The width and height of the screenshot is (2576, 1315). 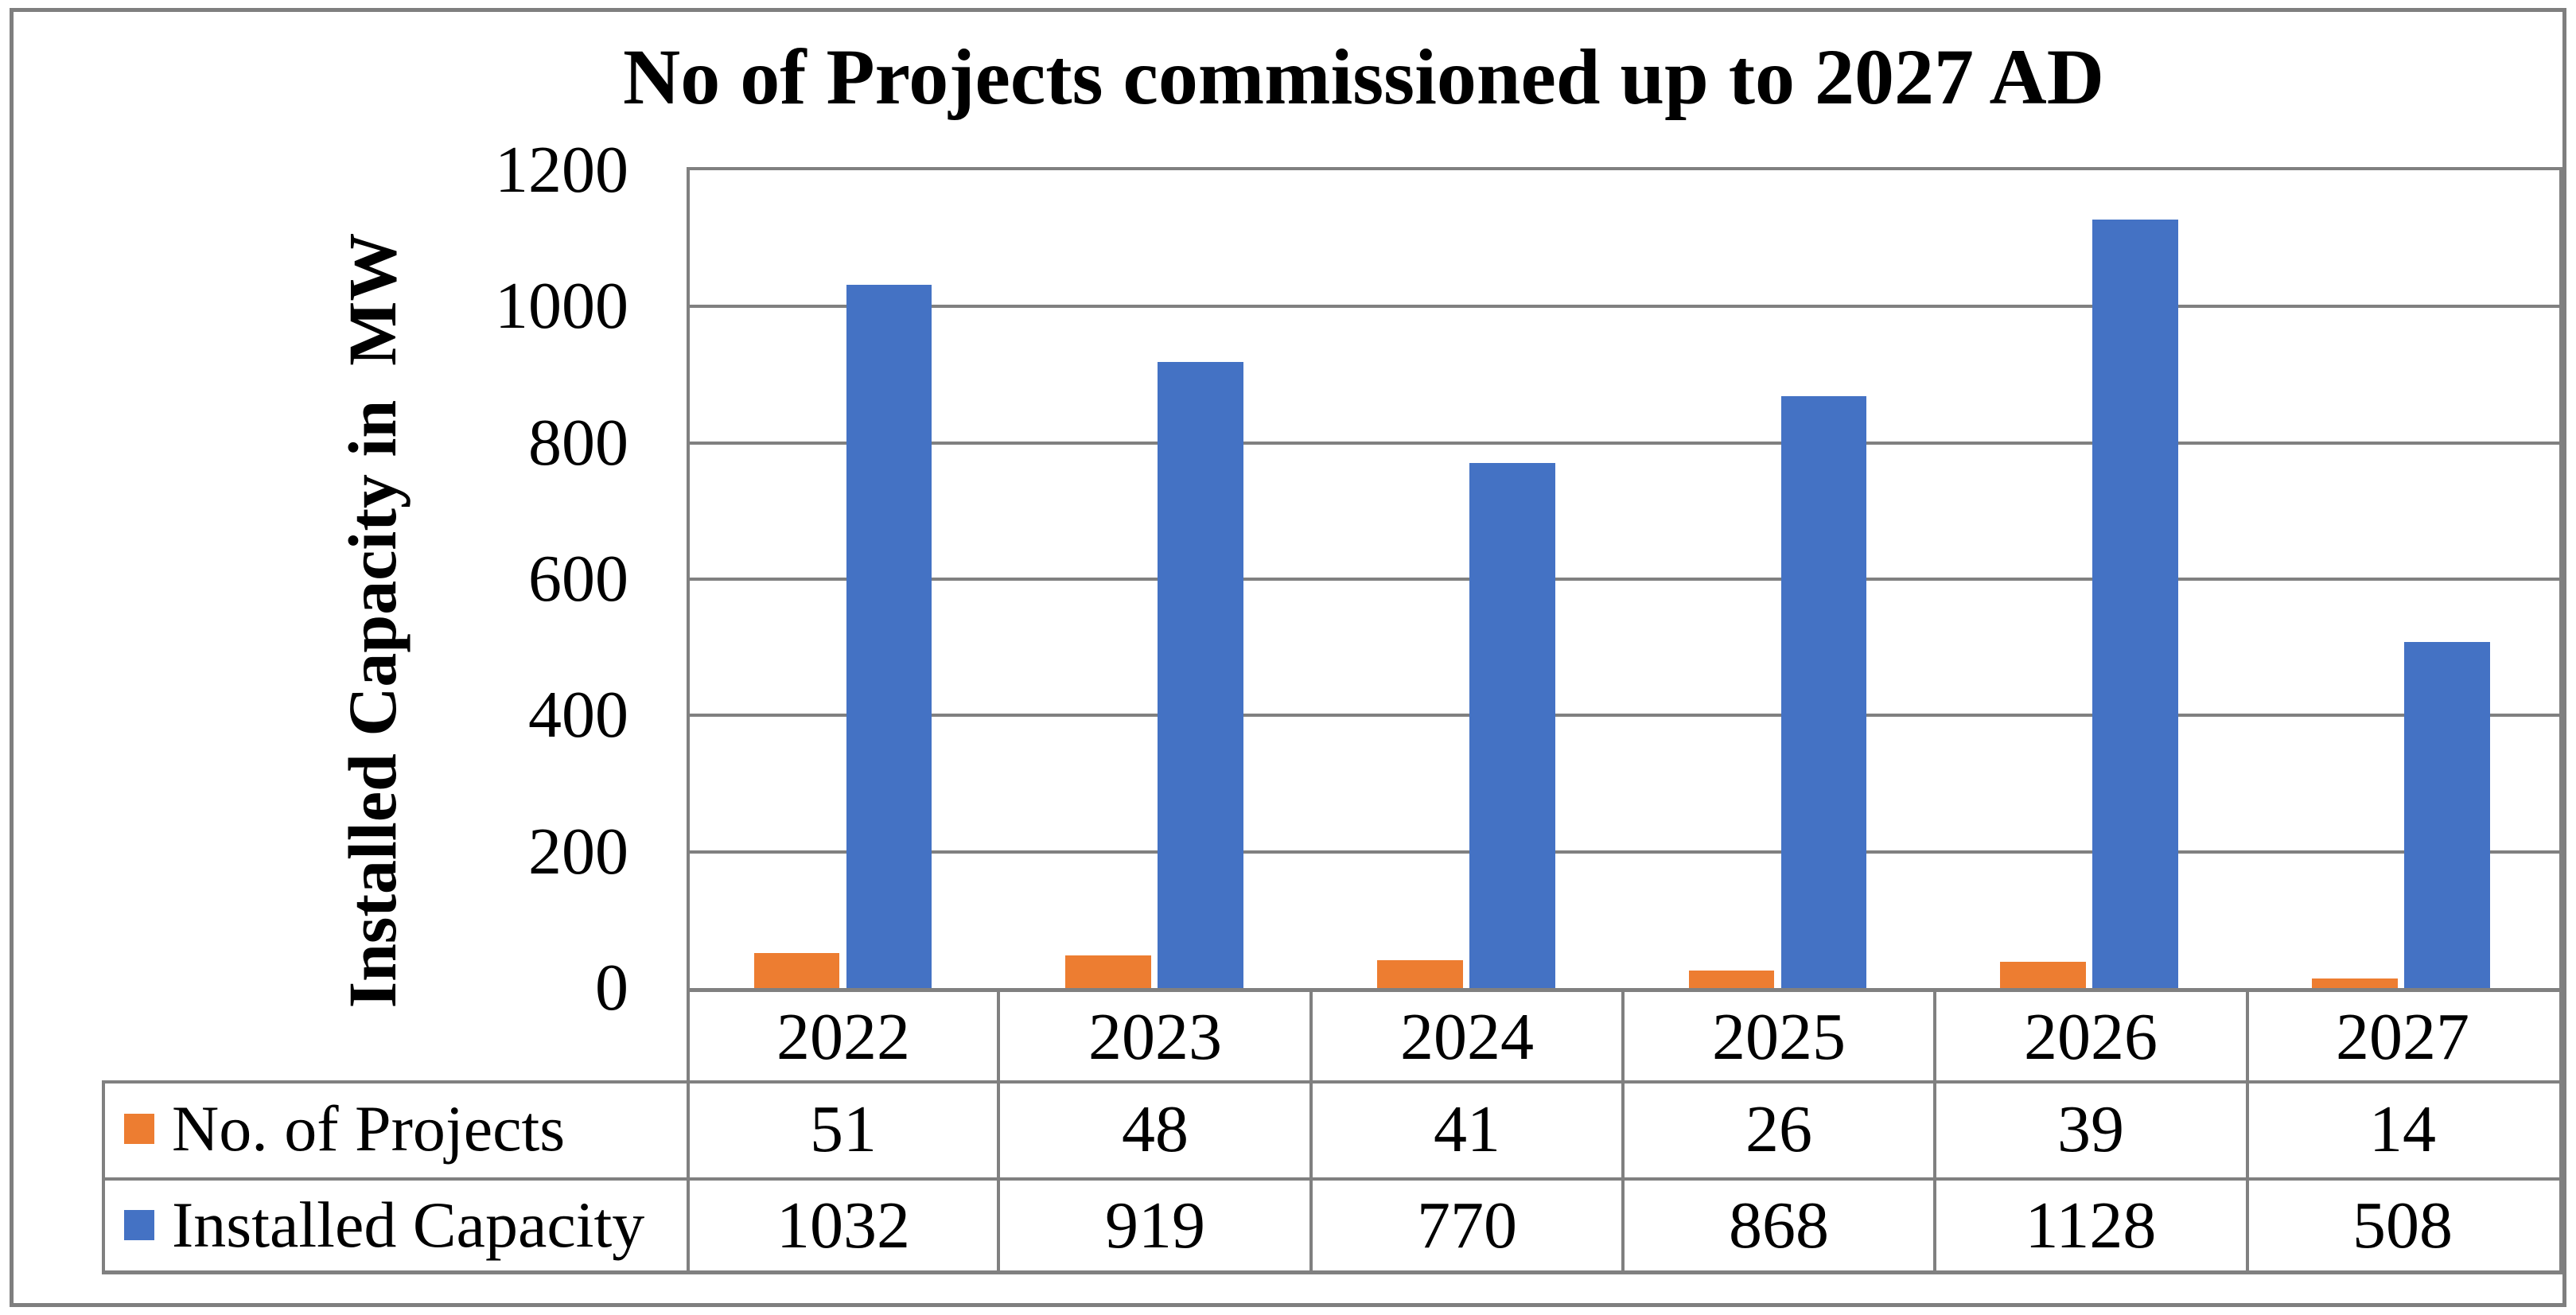 I want to click on y-tick-label: 1200, so click(x=562, y=170).